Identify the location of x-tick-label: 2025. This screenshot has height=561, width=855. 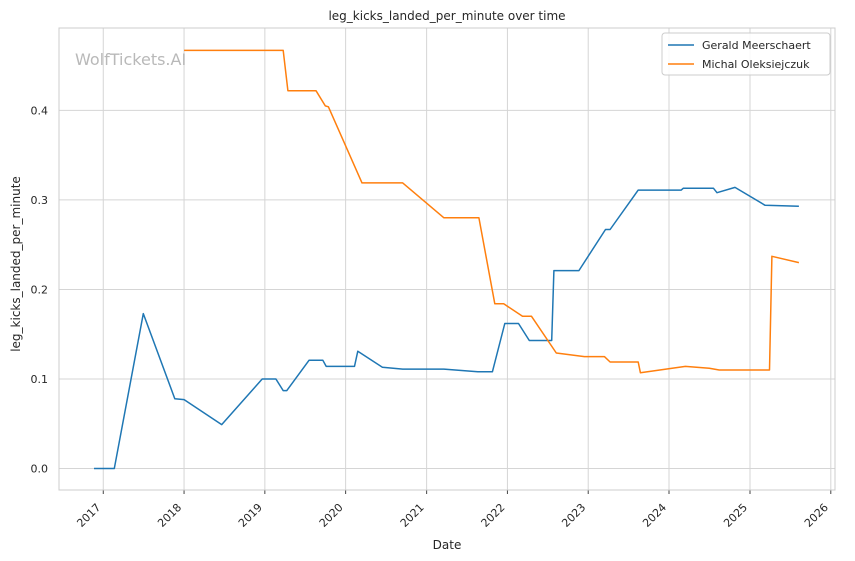
(735, 515).